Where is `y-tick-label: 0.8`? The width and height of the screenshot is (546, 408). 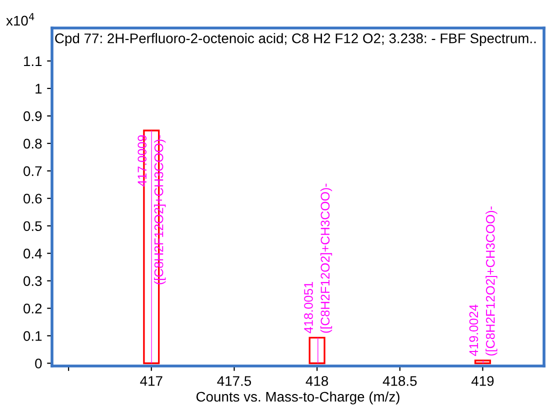
y-tick-label: 0.8 is located at coordinates (33, 143).